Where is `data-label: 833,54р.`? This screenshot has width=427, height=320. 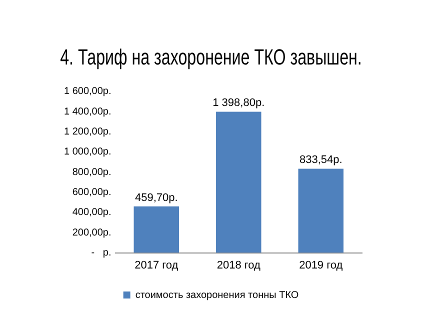
data-label: 833,54р. is located at coordinates (320, 160).